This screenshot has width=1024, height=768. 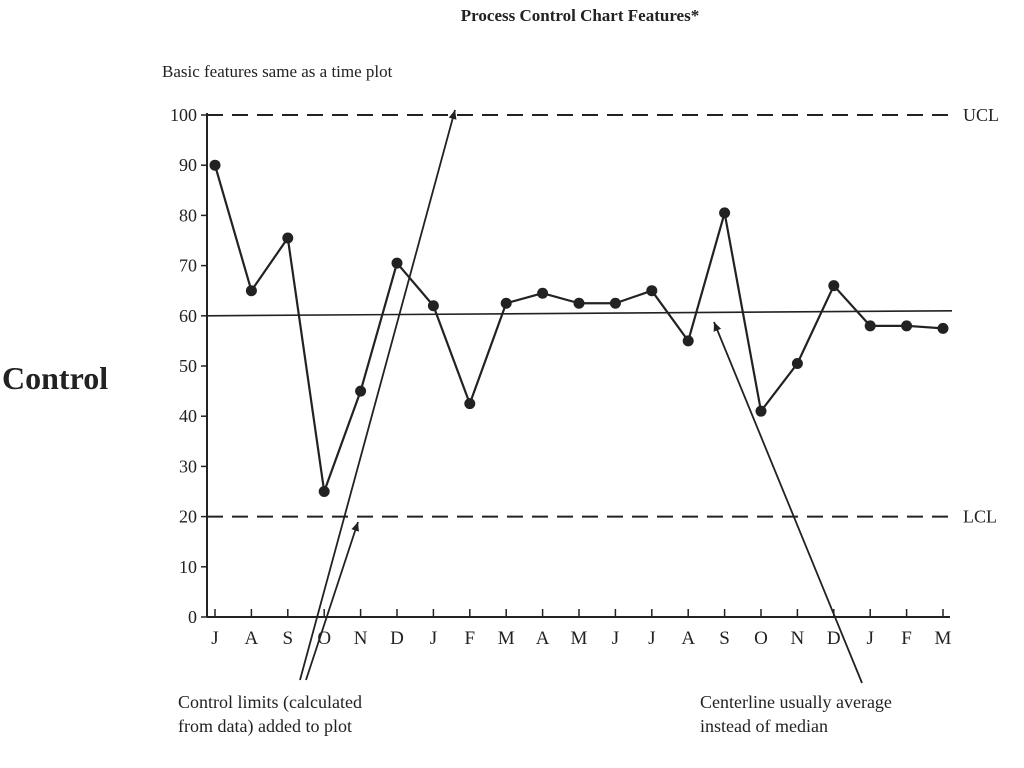 I want to click on y-tick-label: 30, so click(x=188, y=466).